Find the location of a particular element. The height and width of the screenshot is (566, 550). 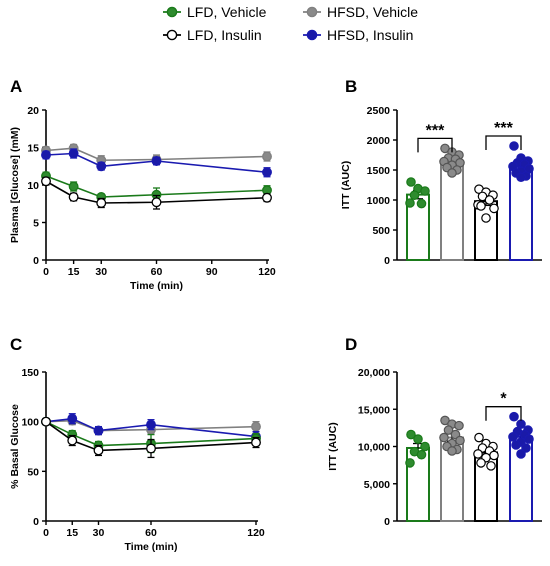

x-tick-label: 0 is located at coordinates (46, 272).